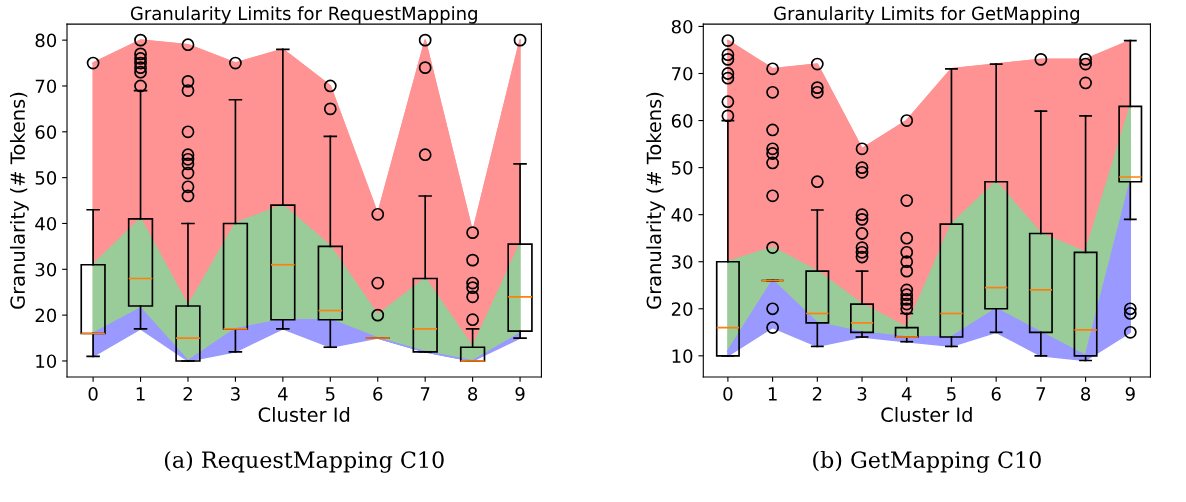  I want to click on chart-title: Granularity Limits for RequestMapping, so click(303, 15).